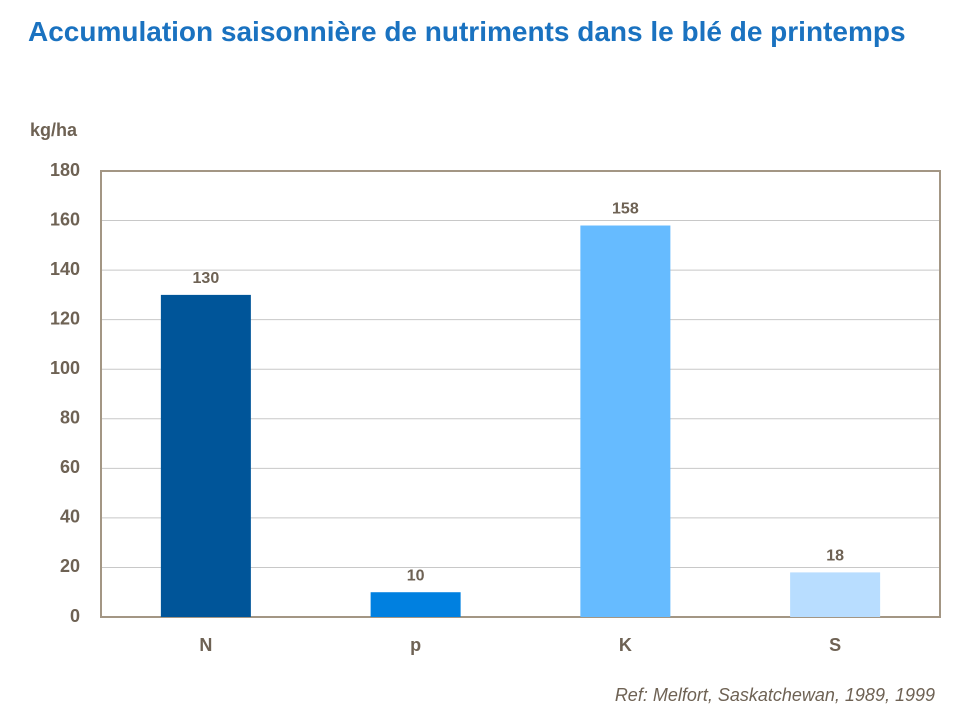 The image size is (960, 720). I want to click on y-tick-label: 60, so click(70, 467).